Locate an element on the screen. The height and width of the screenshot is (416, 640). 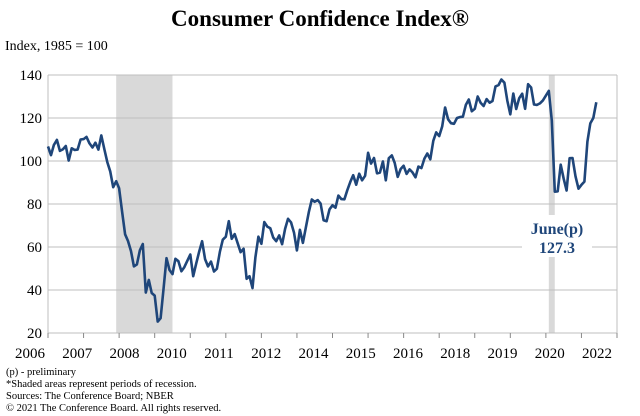
x-tick-label: 2022 is located at coordinates (597, 354).